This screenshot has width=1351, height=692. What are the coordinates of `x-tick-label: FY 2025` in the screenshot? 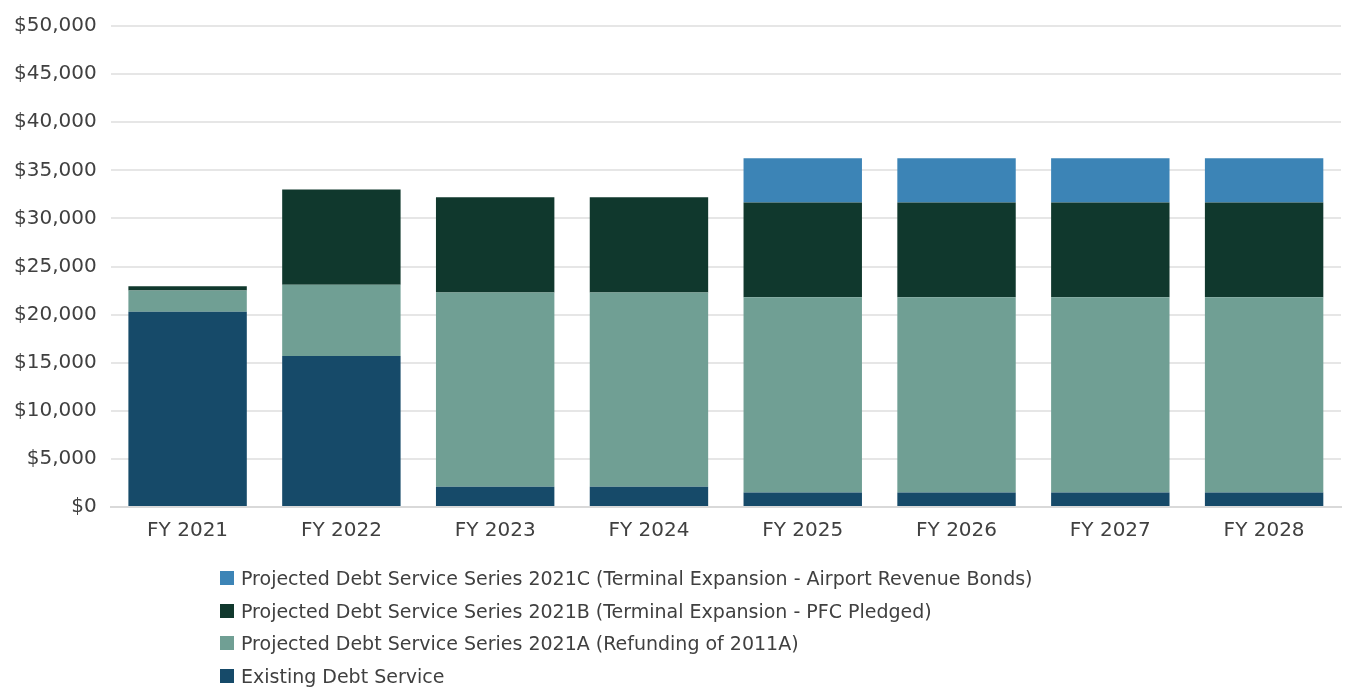 It's located at (803, 529).